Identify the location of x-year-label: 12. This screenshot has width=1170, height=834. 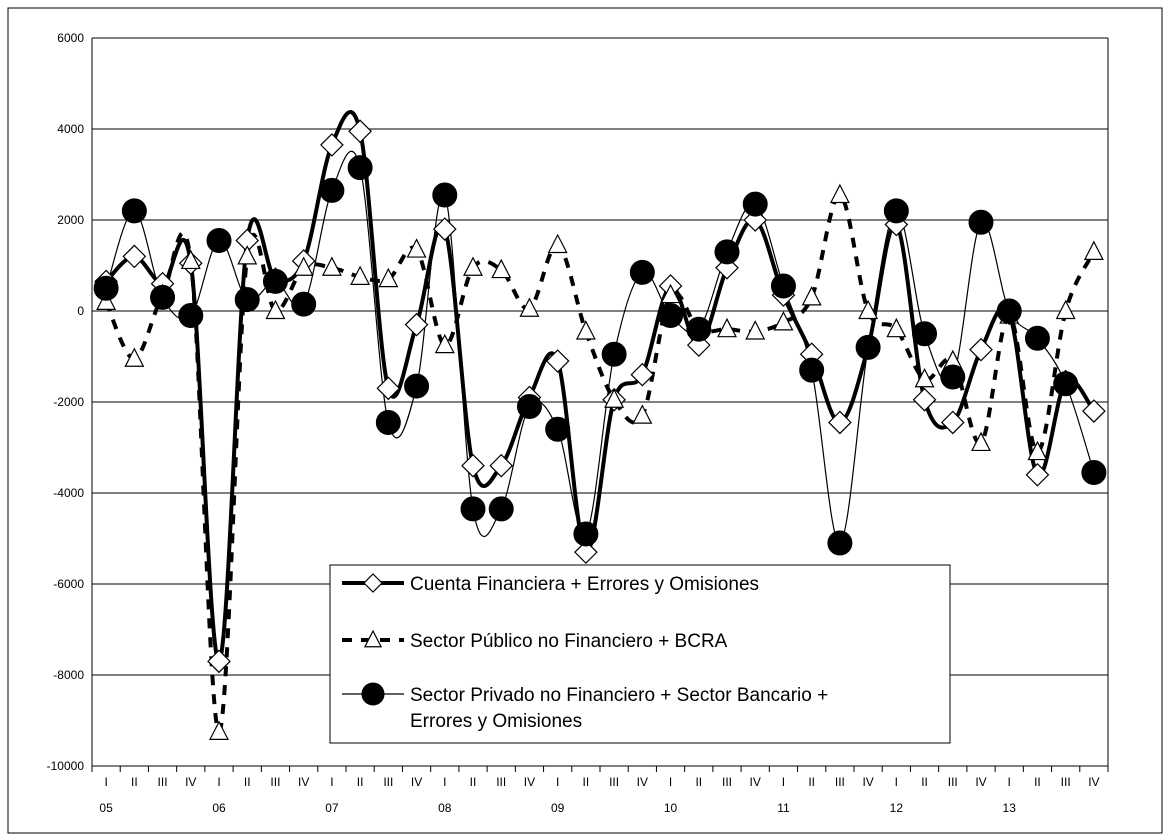
(897, 808).